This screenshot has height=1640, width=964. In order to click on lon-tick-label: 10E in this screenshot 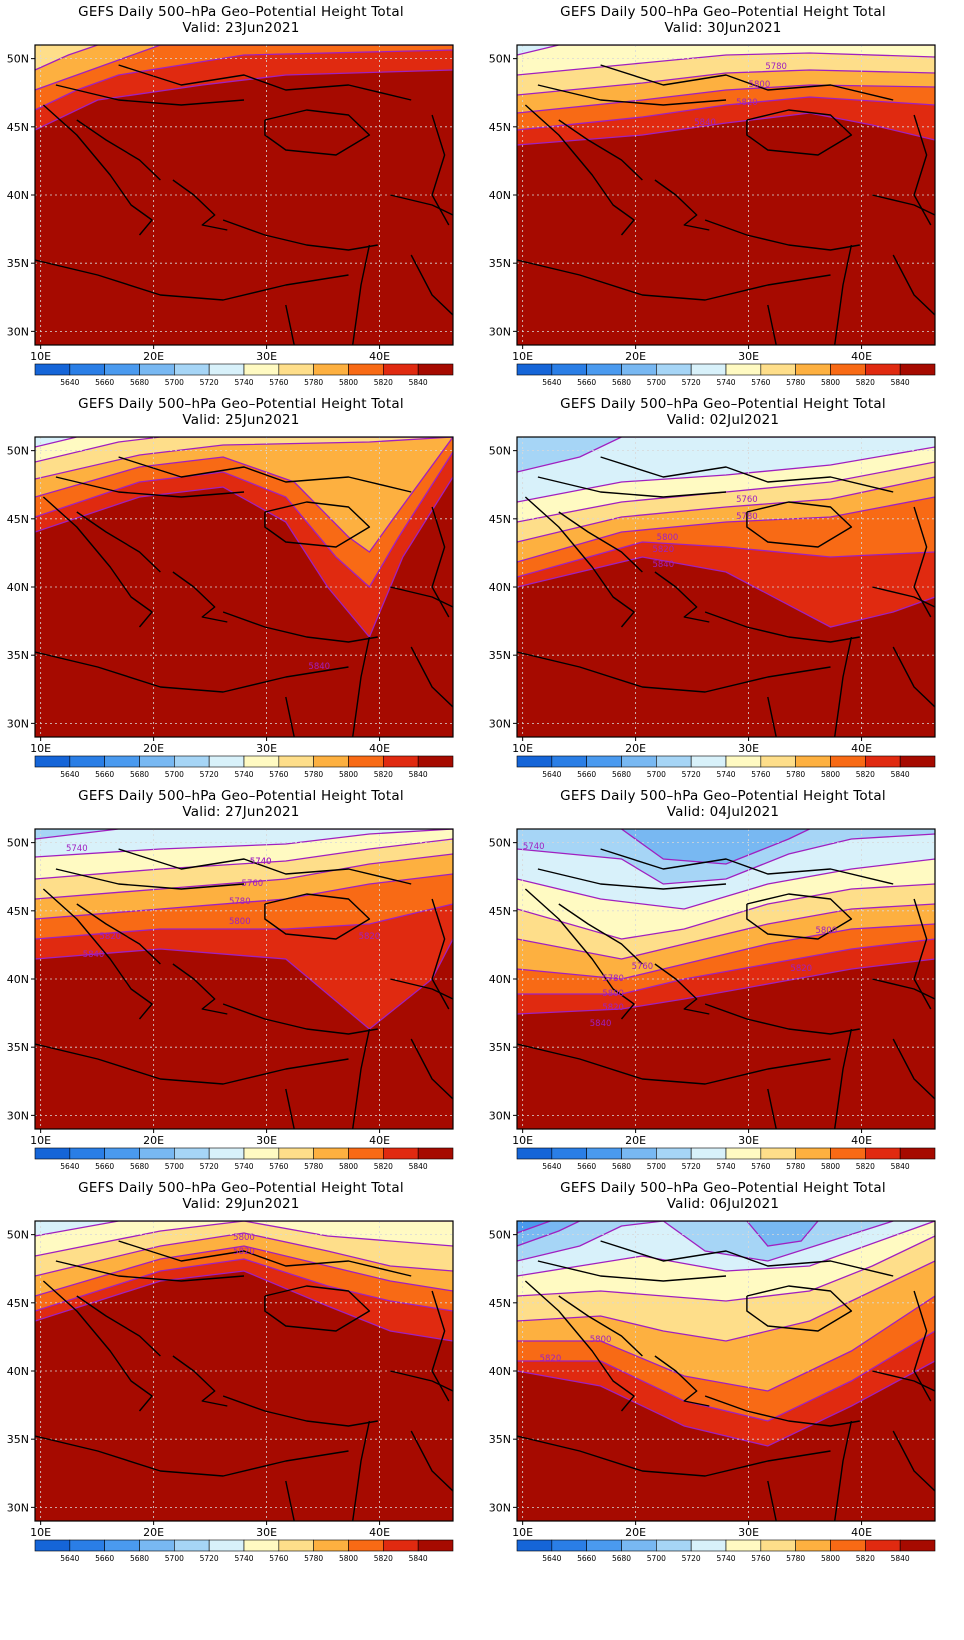, I will do `click(40, 1140)`.